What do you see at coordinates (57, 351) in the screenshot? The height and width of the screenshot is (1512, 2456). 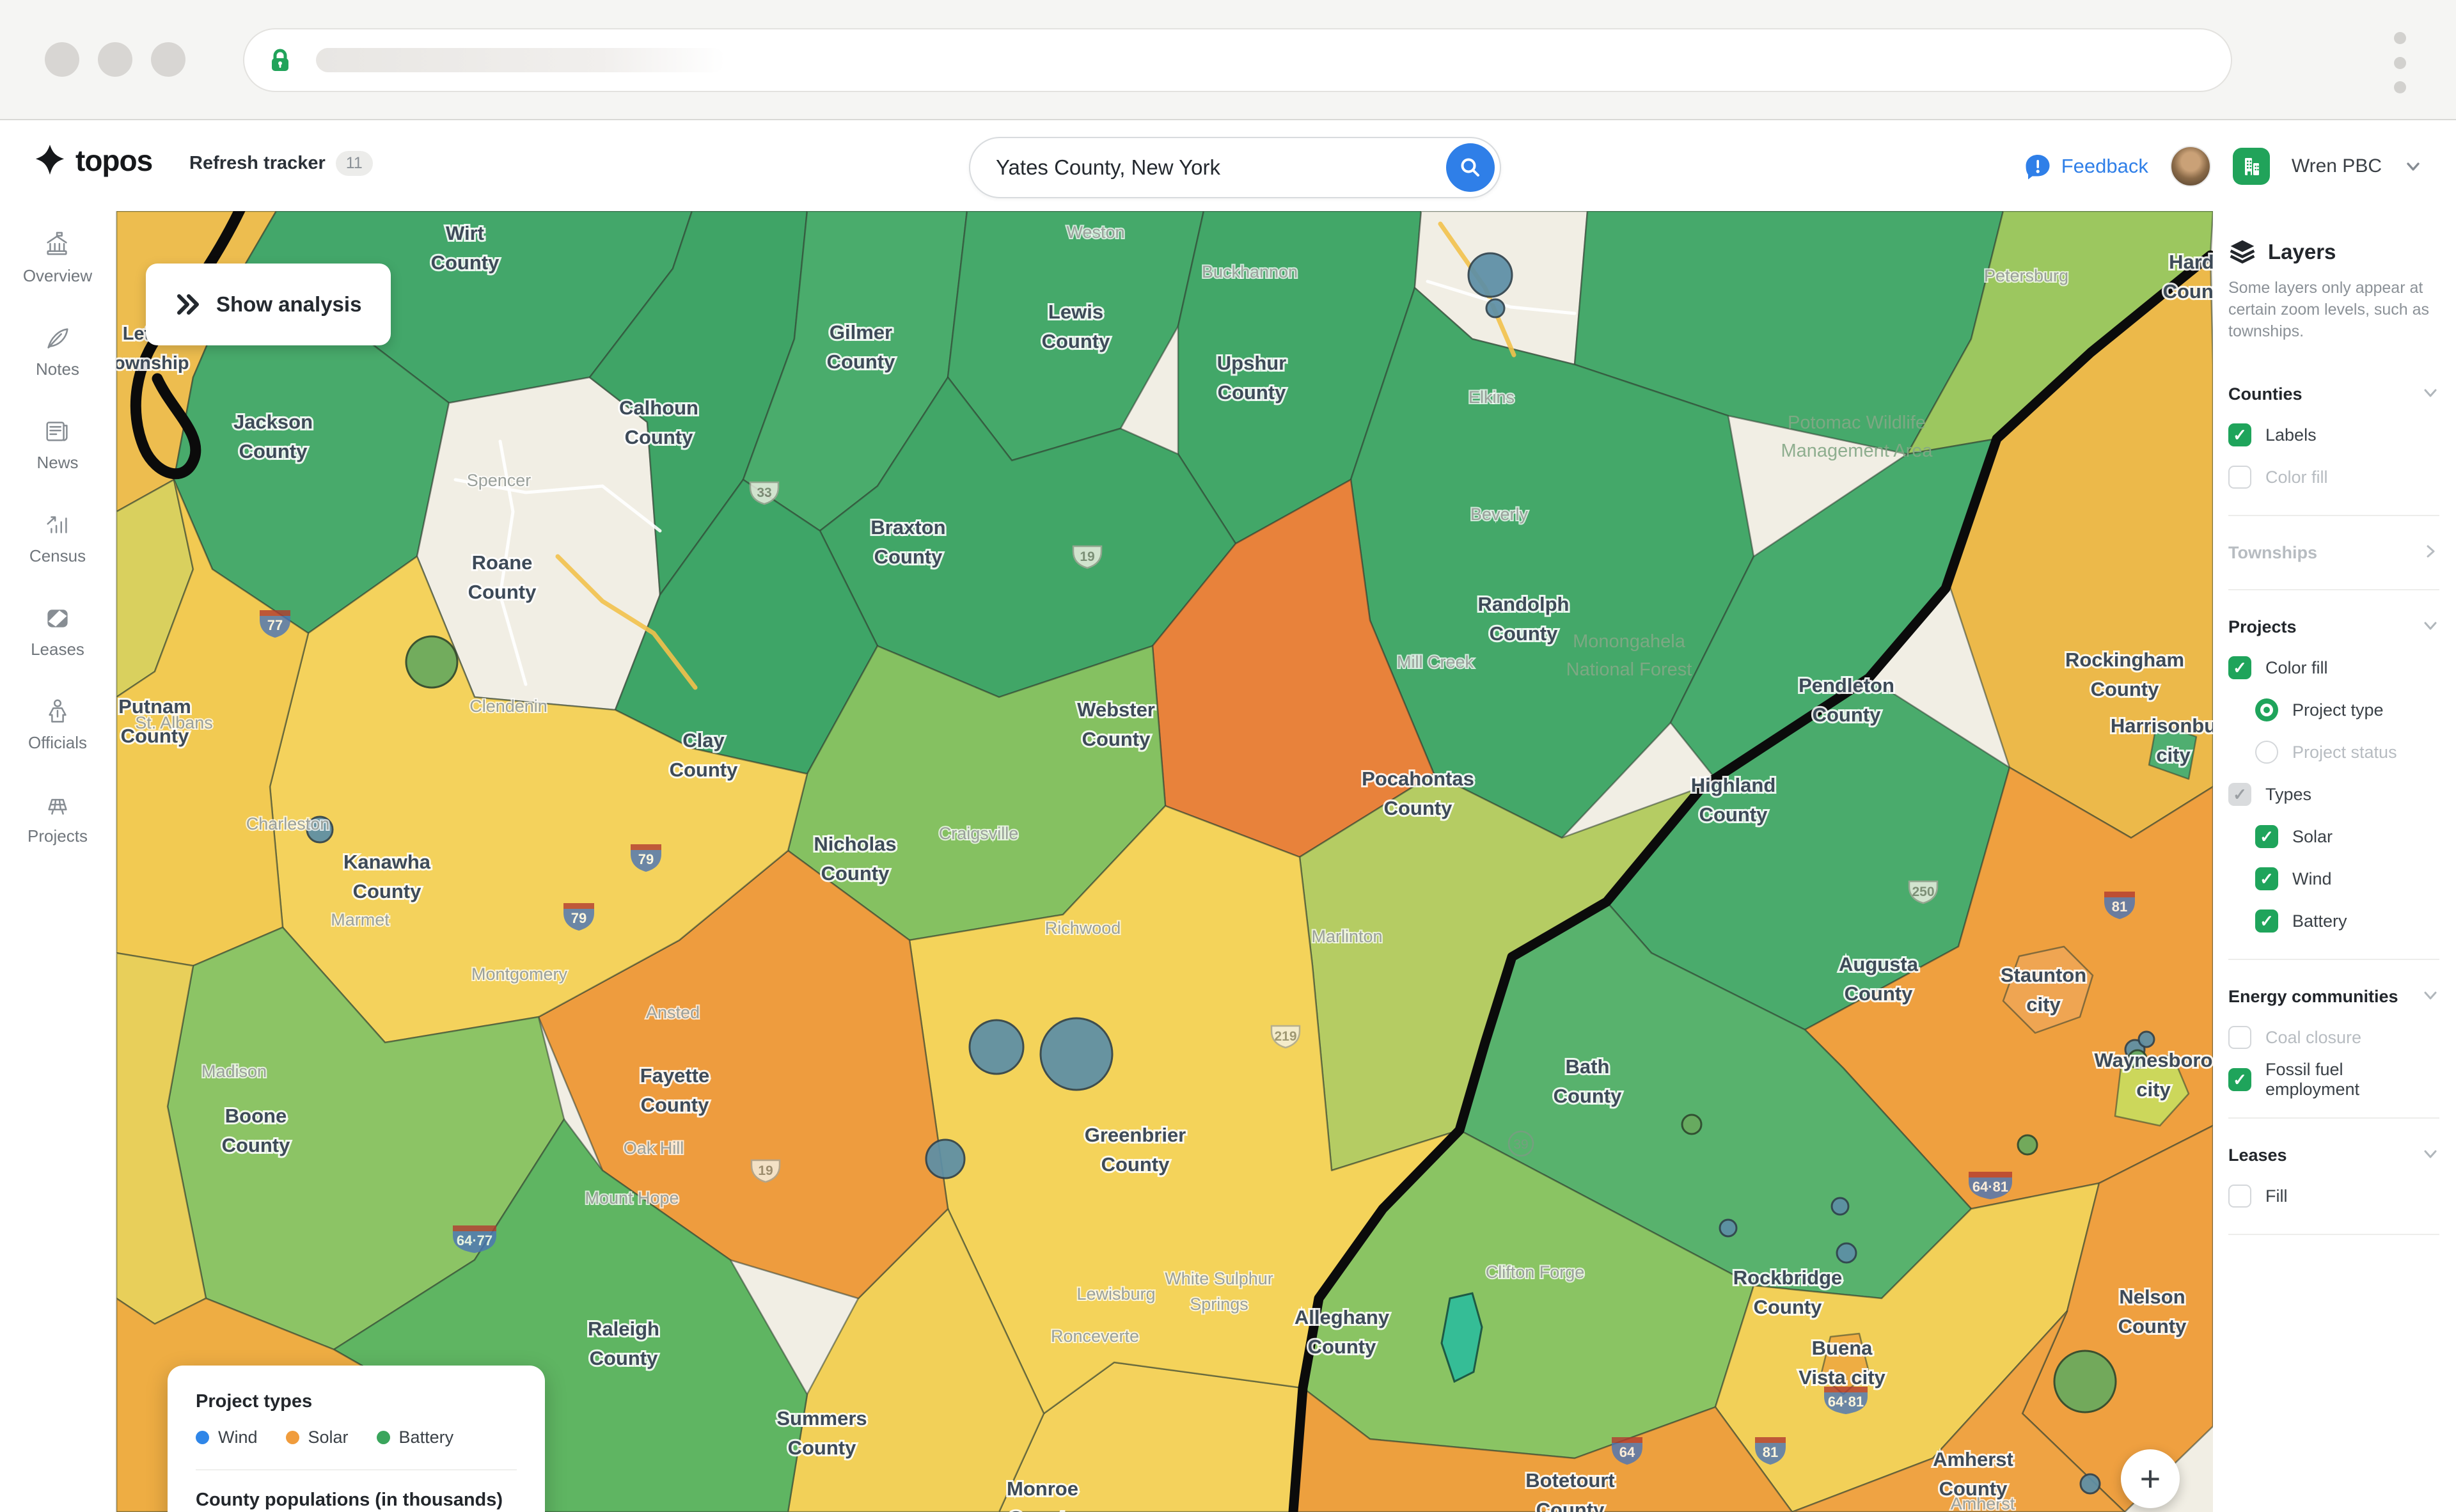 I see `sidebar-item-notes: Notes` at bounding box center [57, 351].